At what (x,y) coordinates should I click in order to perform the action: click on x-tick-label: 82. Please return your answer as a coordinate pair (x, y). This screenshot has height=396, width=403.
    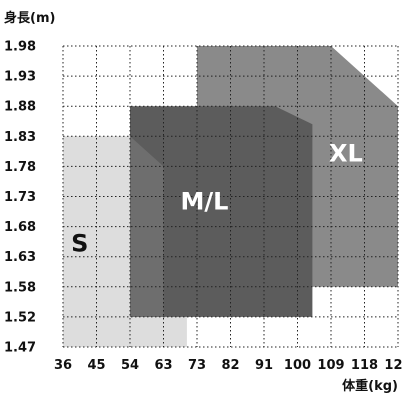
    Looking at the image, I should click on (230, 365).